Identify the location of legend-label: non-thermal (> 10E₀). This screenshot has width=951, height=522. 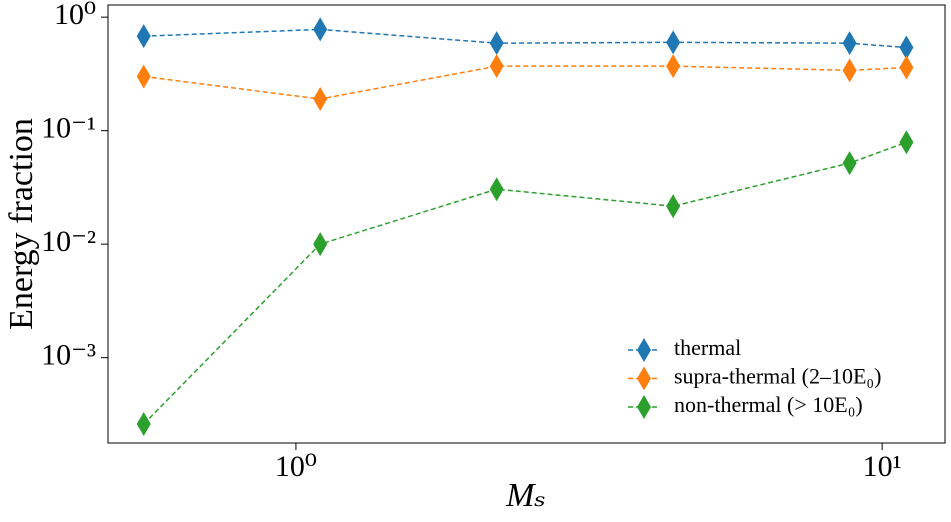
(768, 404).